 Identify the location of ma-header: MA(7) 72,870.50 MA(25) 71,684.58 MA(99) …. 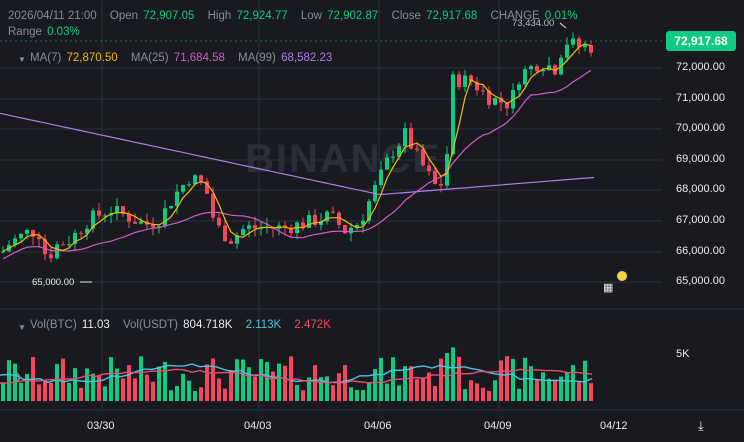
(182, 58).